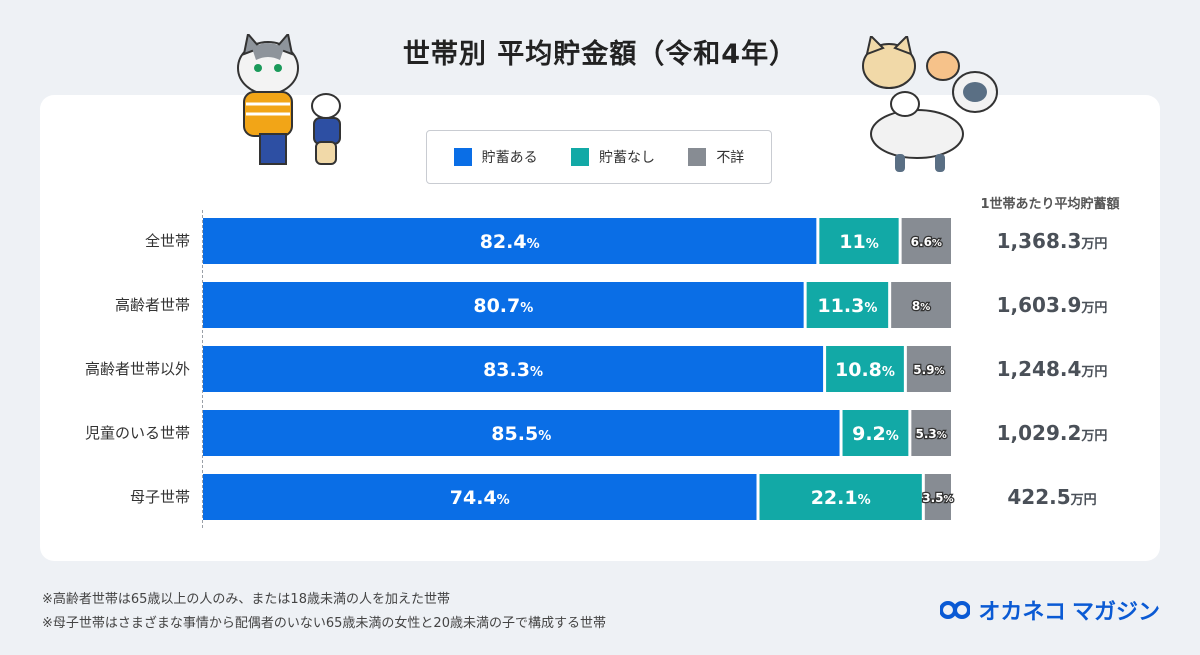 The image size is (1200, 655). Describe the element at coordinates (1022, 612) in the screenshot. I see `logo-text-primary: オカネコ` at that location.